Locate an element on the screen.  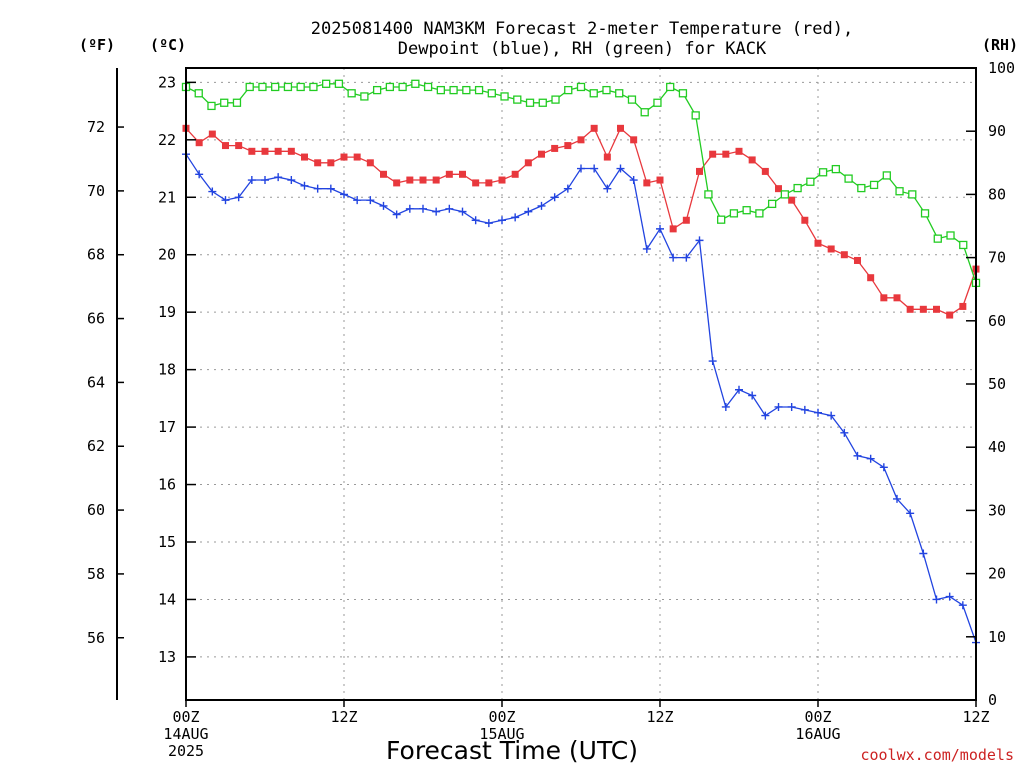
fahrenheit-tick-label: 64 is located at coordinates (96, 382).